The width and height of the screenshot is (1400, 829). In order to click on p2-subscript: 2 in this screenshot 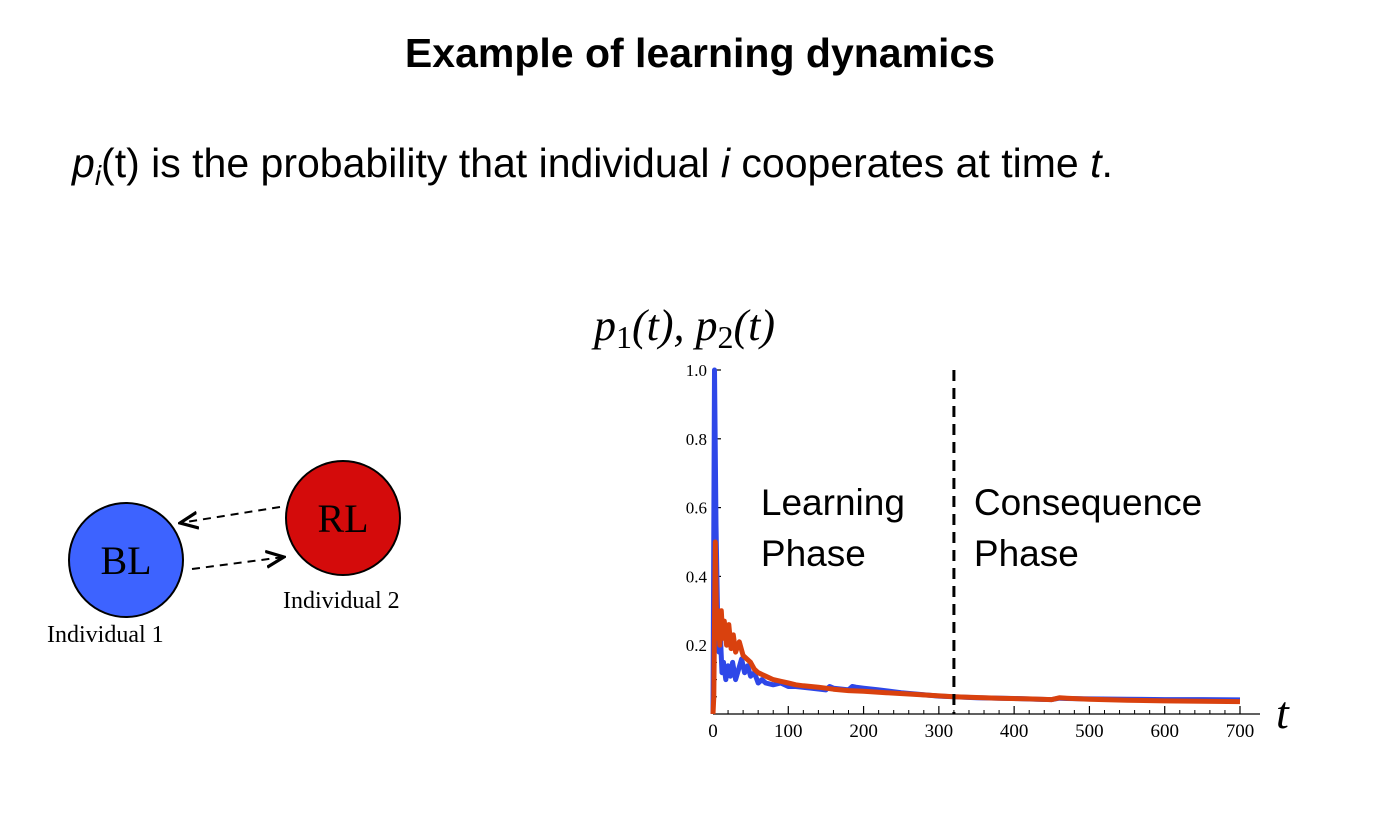, I will do `click(725, 337)`.